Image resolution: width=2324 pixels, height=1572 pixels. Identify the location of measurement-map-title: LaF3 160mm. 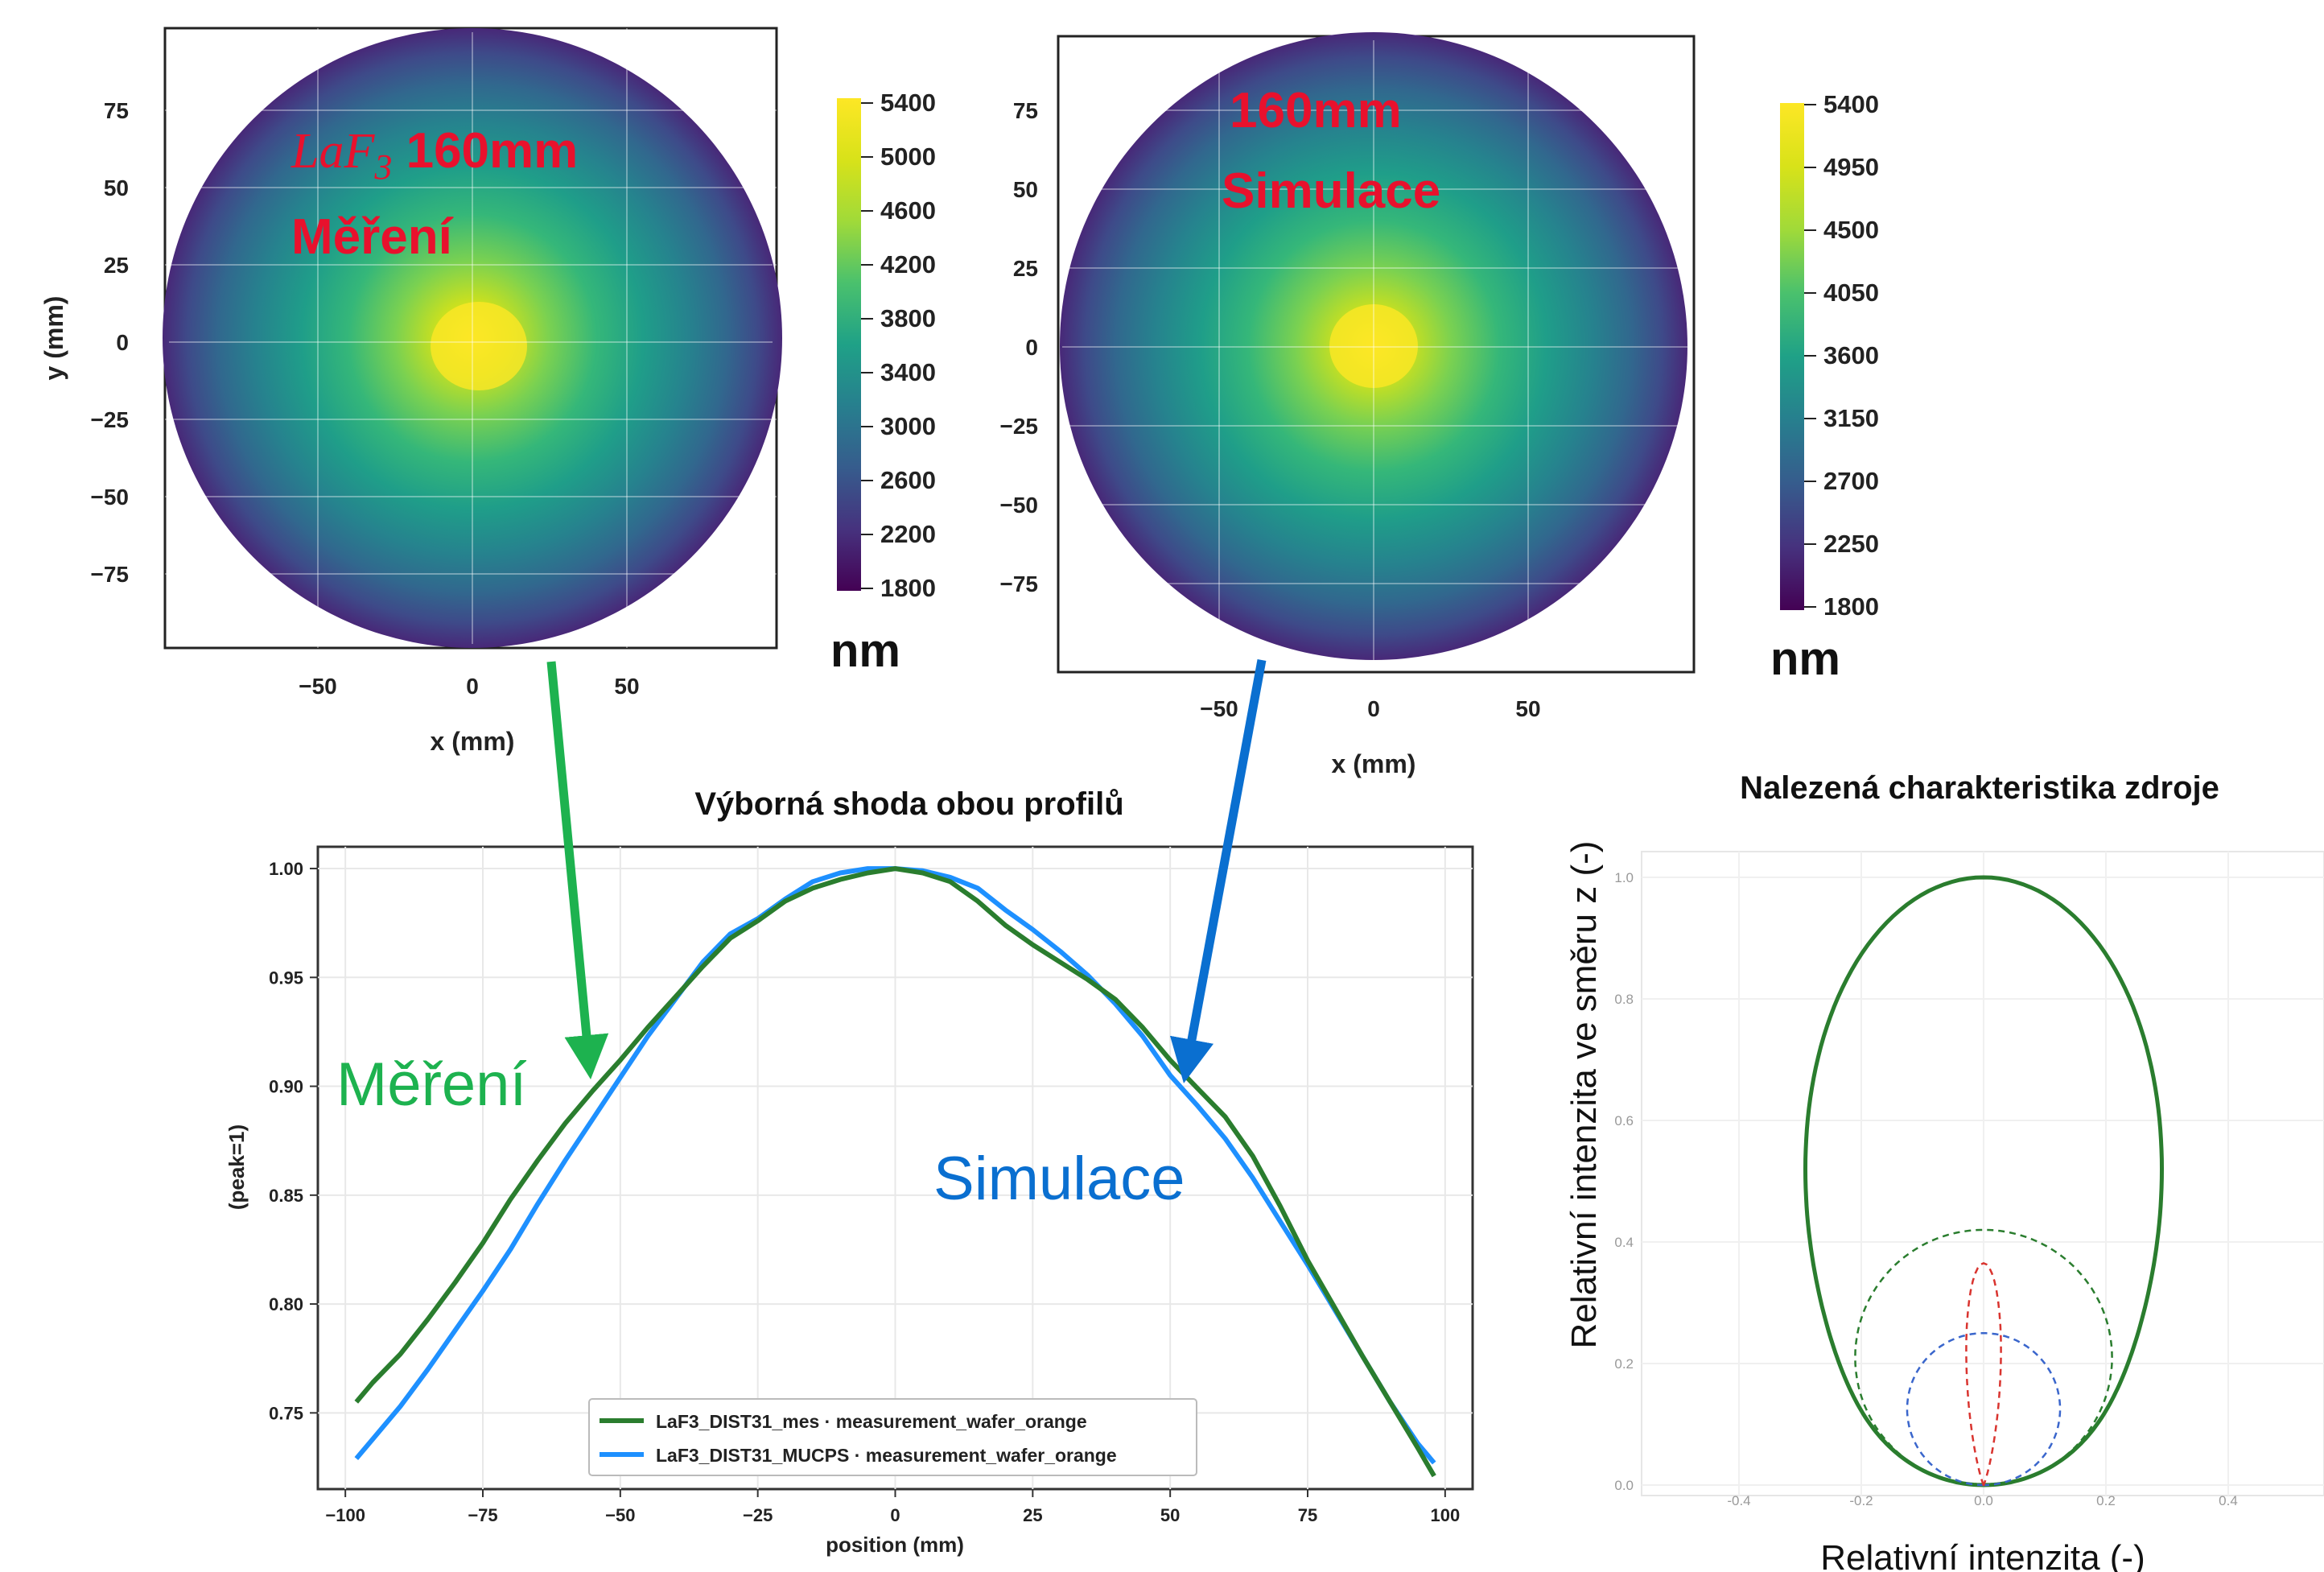
(434, 155).